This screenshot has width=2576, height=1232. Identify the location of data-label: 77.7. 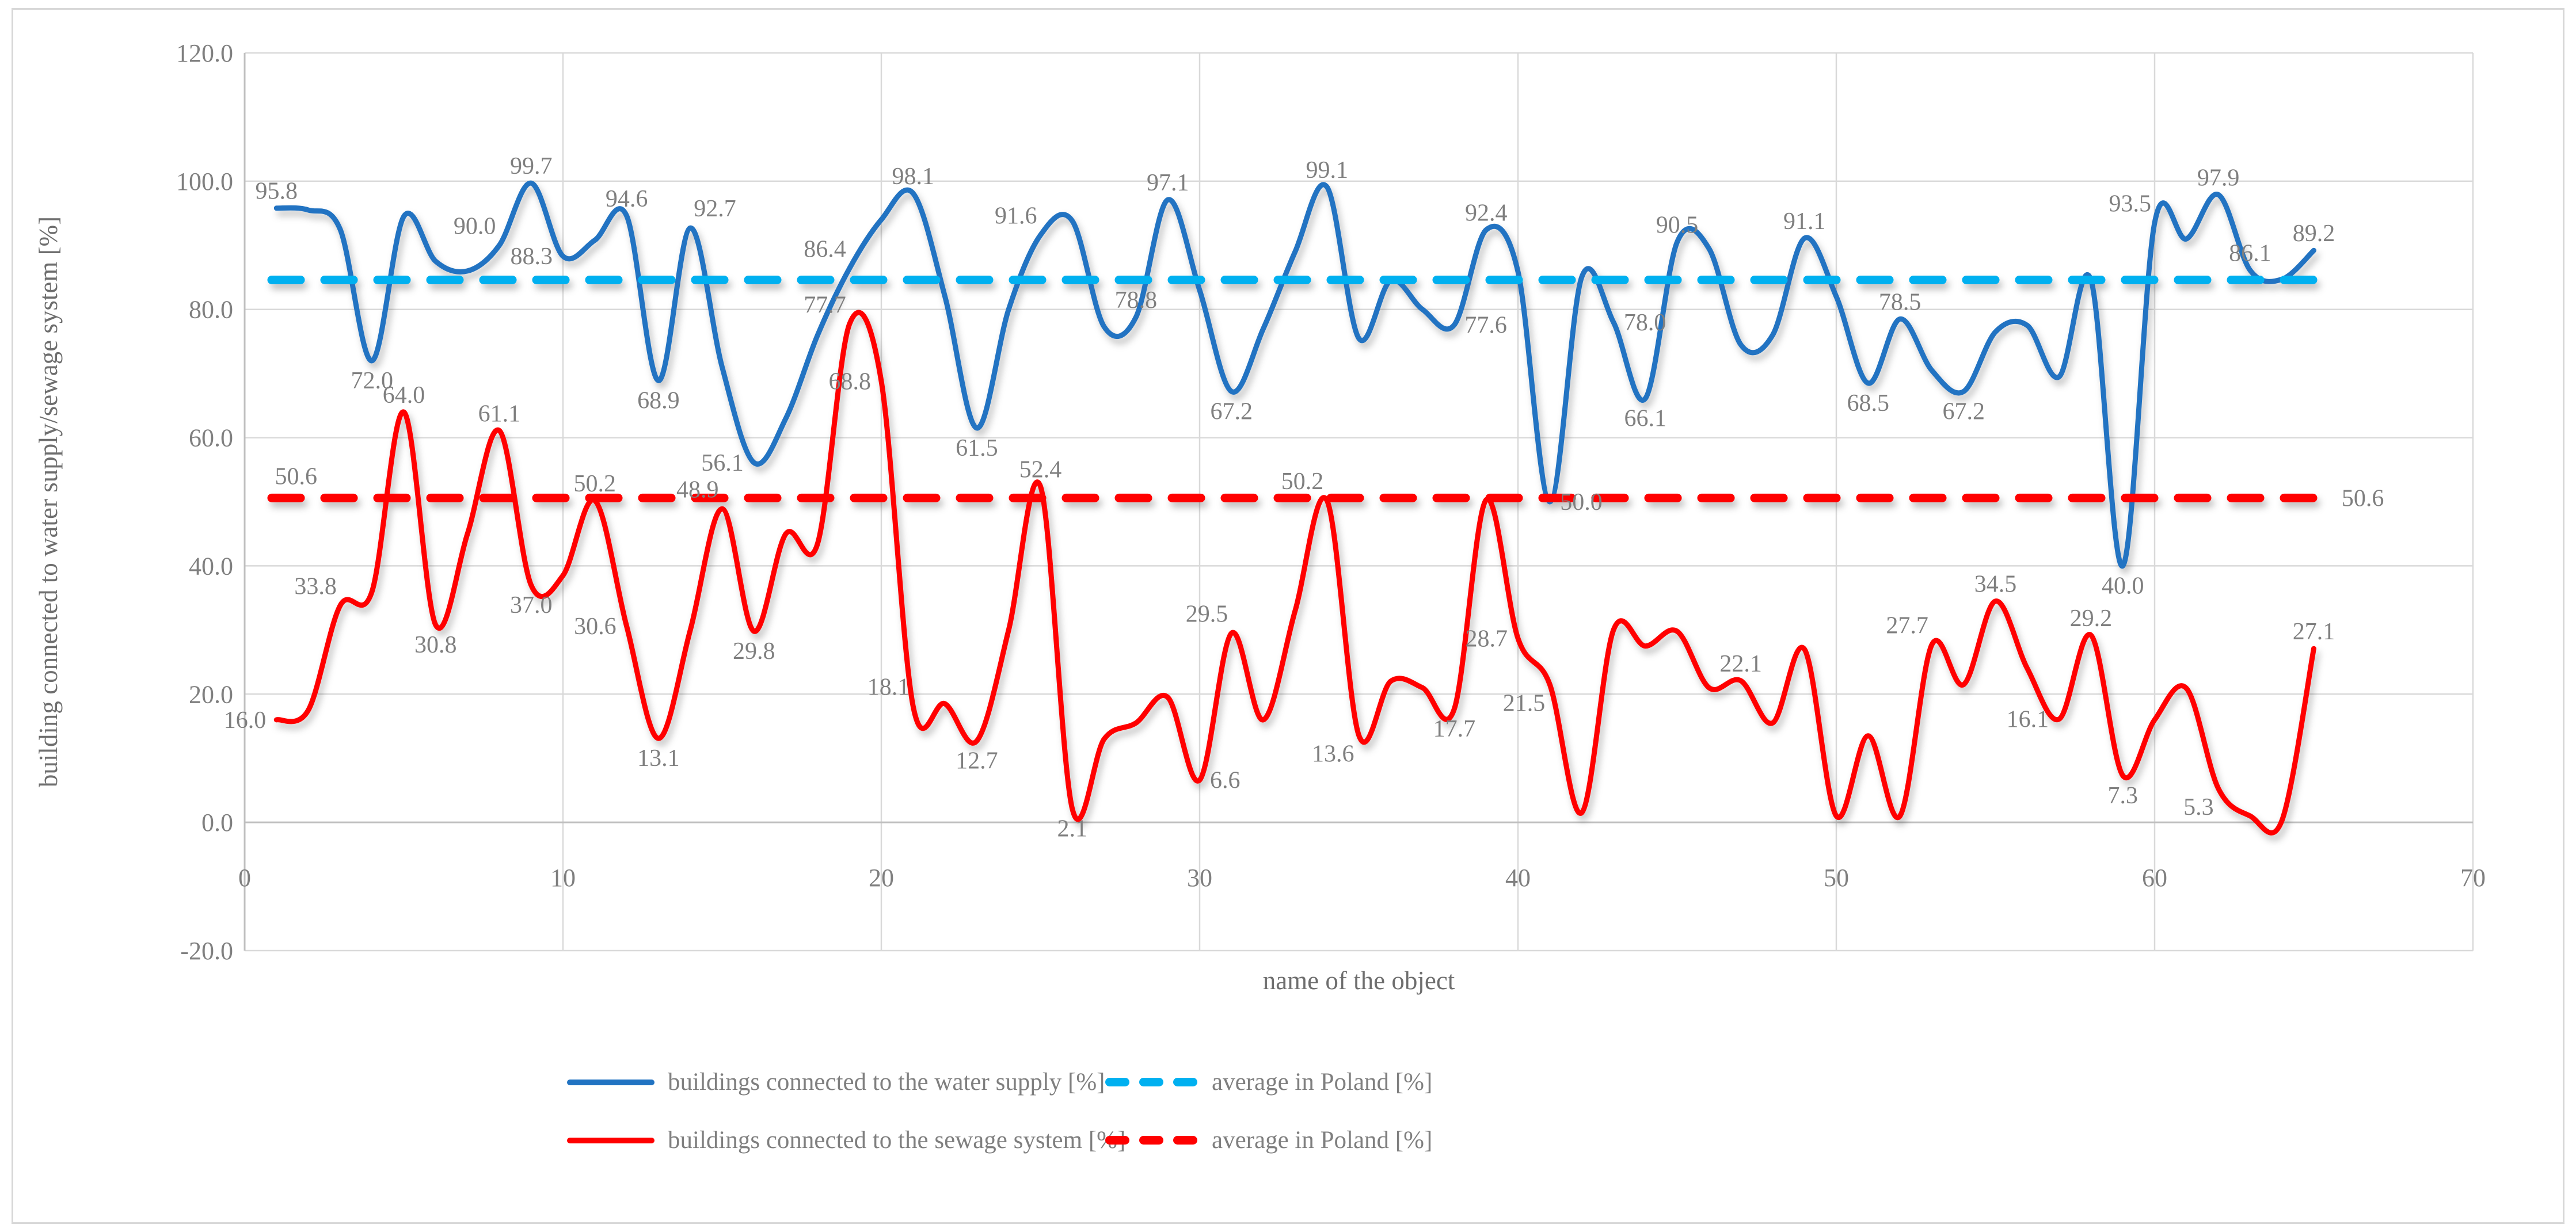
(825, 305).